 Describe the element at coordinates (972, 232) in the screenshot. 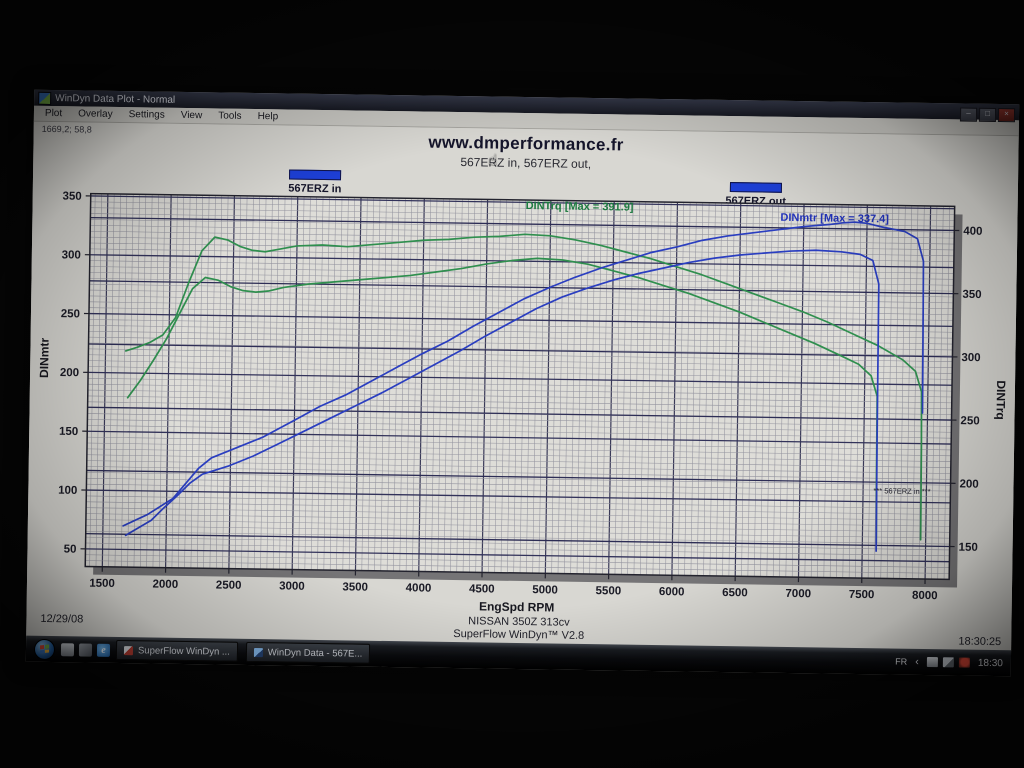

I see `svg-text: 400` at that location.